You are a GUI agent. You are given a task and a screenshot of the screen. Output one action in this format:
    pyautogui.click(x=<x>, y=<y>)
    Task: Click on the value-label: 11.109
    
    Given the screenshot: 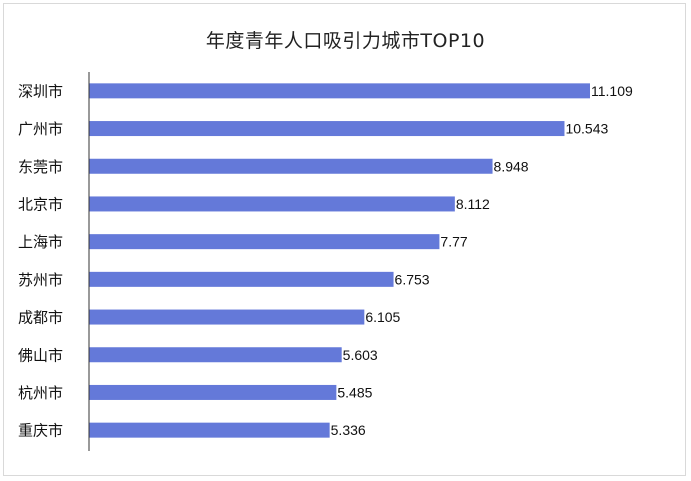 What is the action you would take?
    pyautogui.click(x=612, y=91)
    